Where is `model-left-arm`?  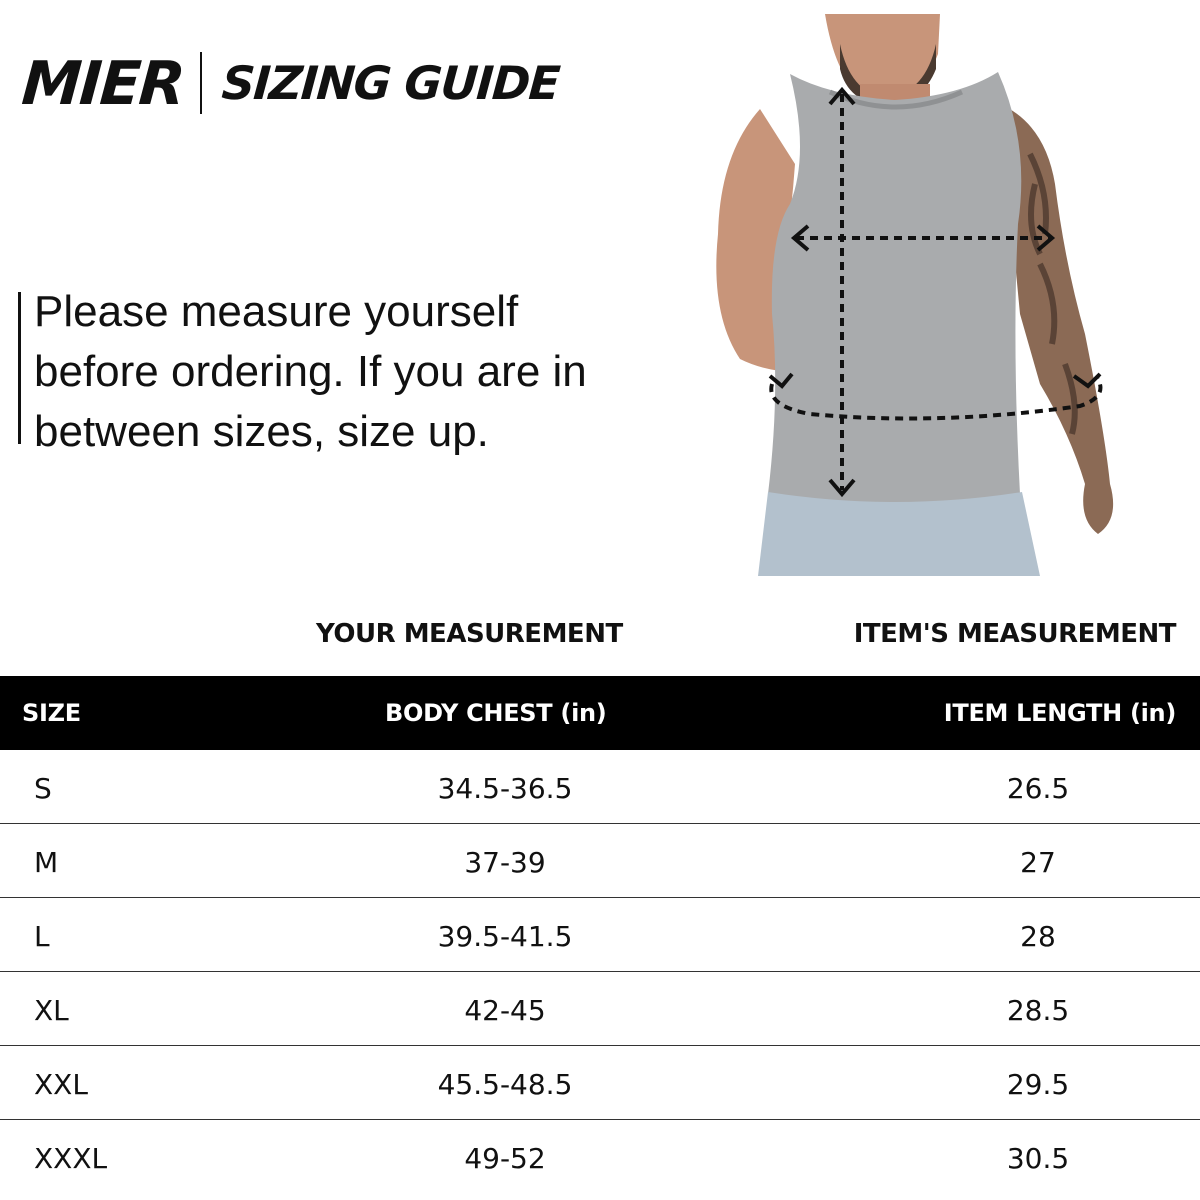 model-left-arm is located at coordinates (788, 241).